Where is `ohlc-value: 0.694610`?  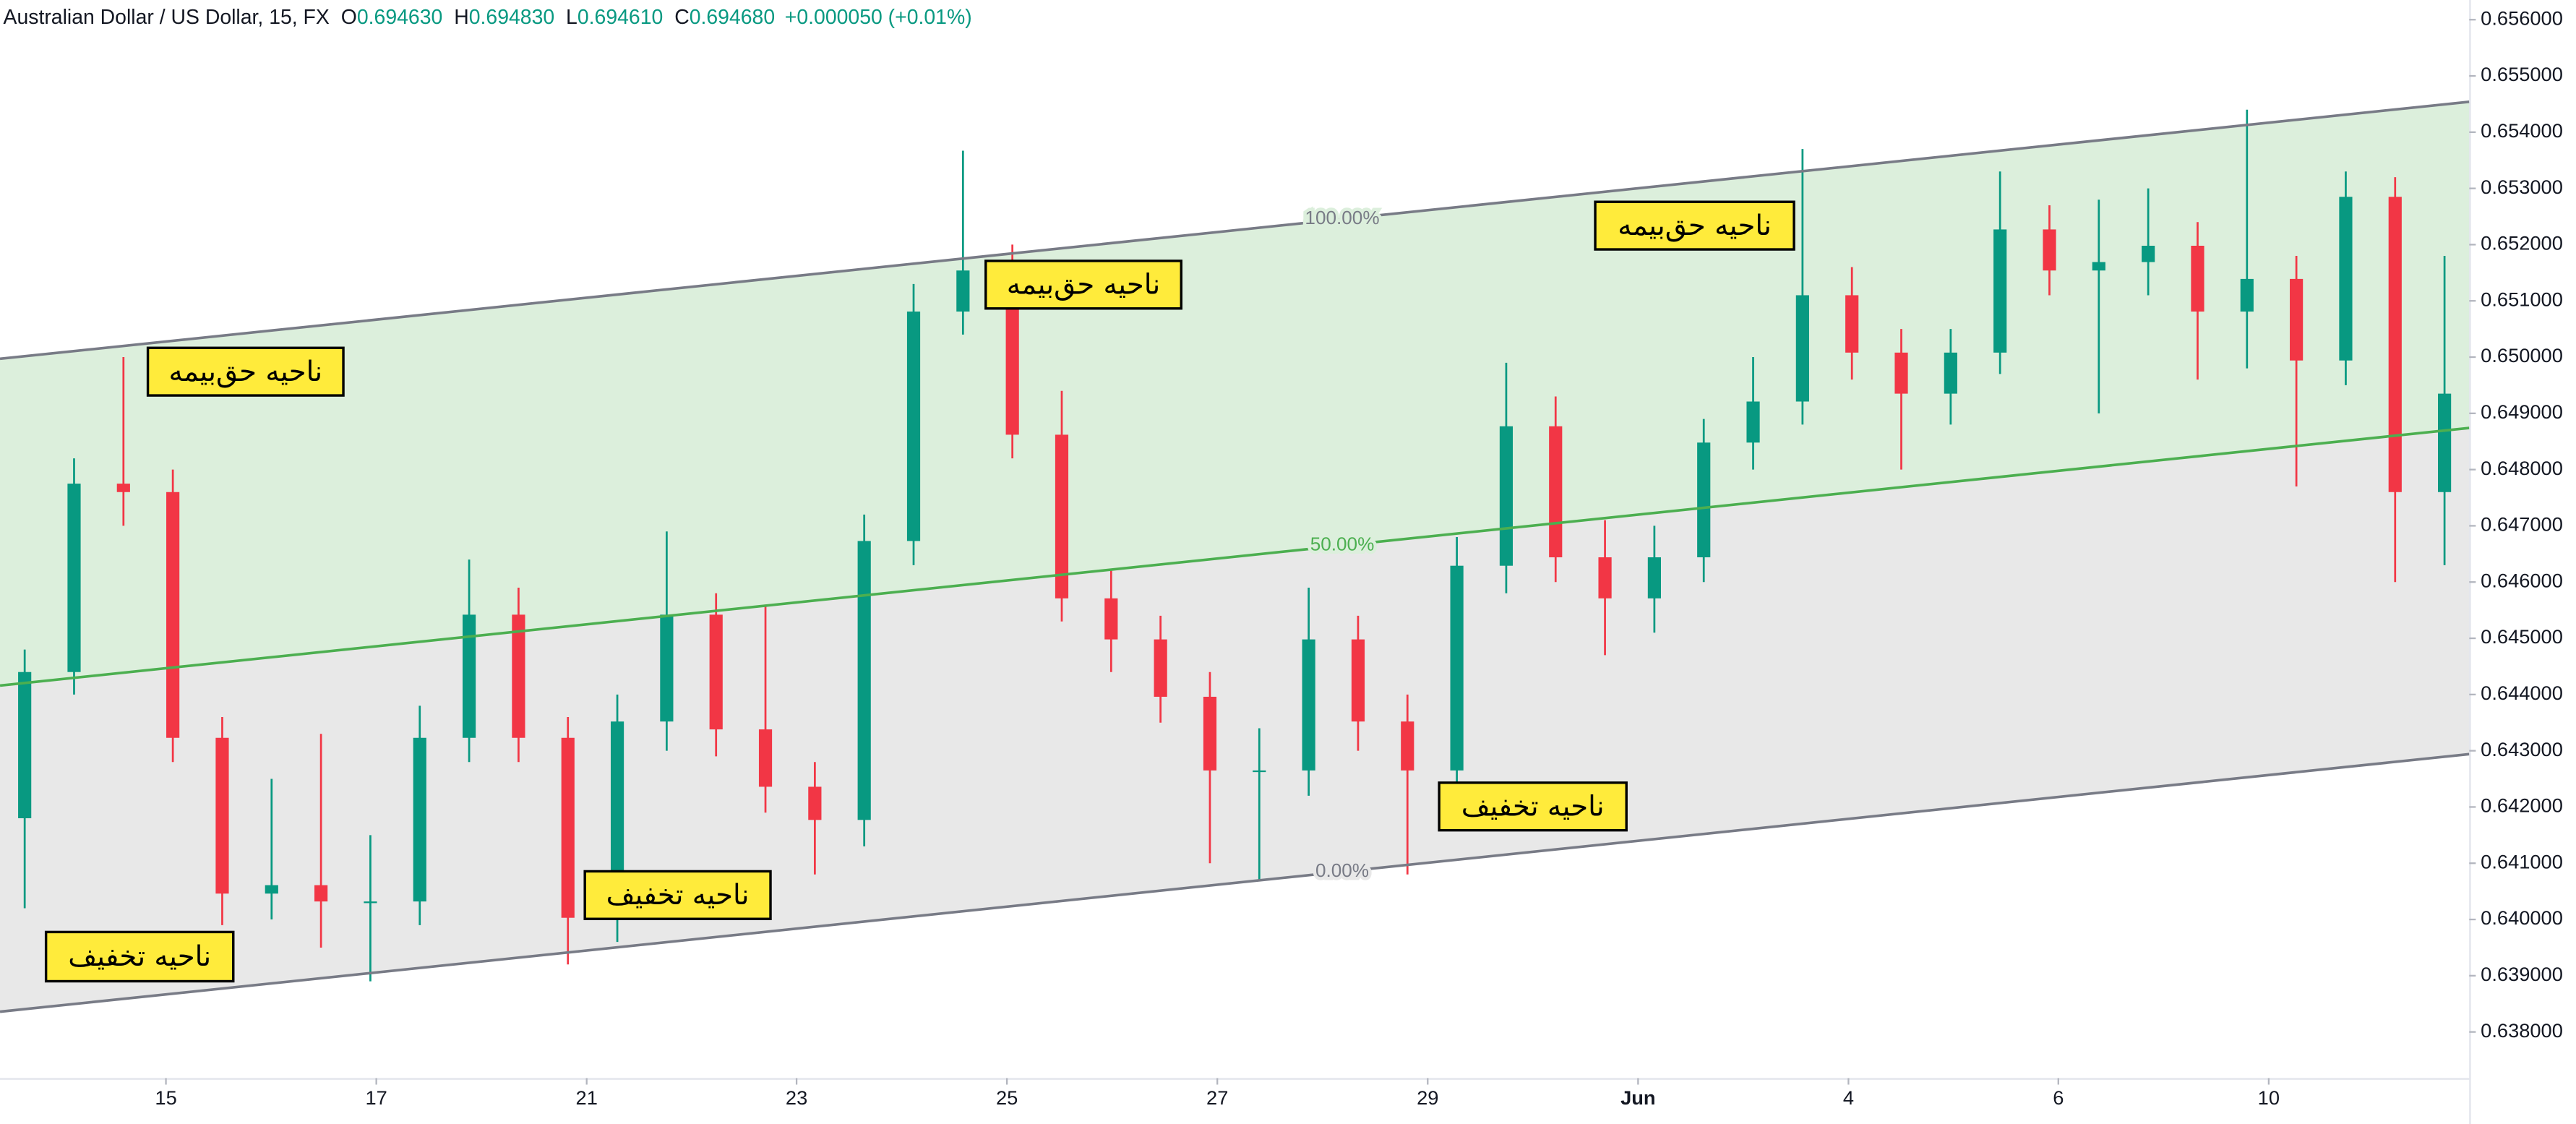
ohlc-value: 0.694610 is located at coordinates (621, 16).